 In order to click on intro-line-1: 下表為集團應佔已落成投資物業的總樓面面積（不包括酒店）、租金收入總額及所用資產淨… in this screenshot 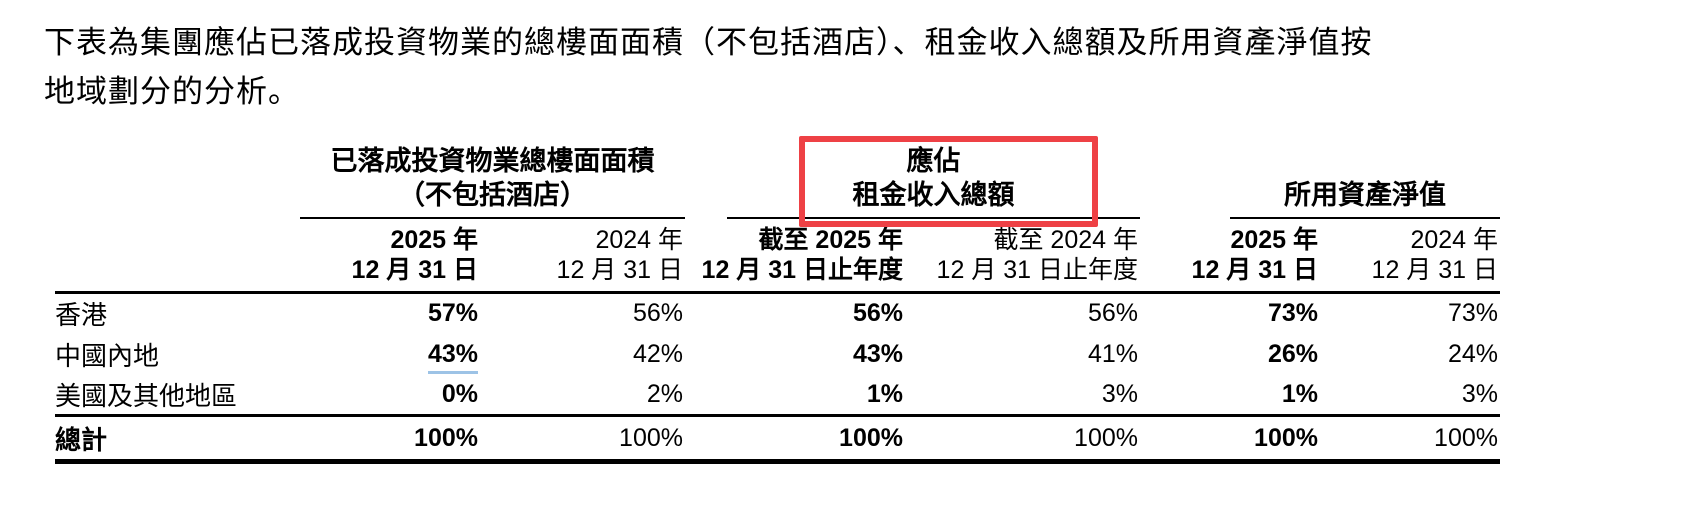, I will do `click(708, 42)`.